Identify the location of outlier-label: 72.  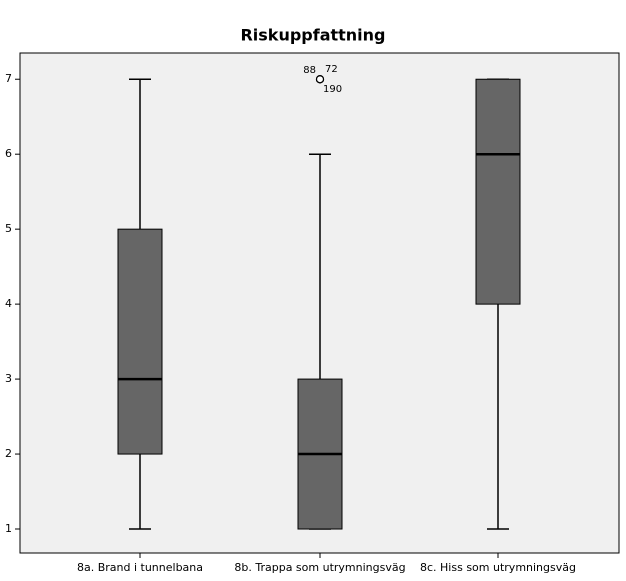
(331, 69).